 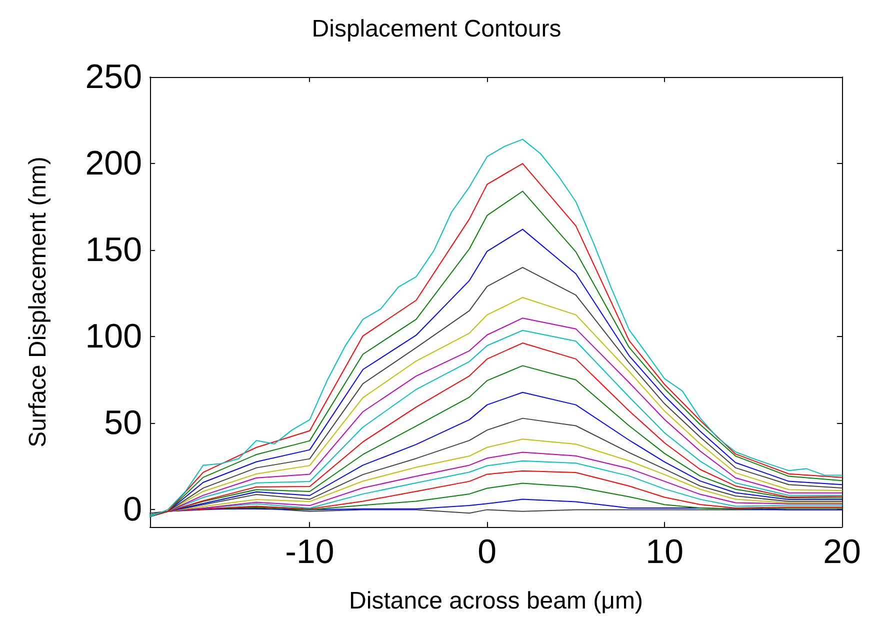 I want to click on x-tick-label: 0, so click(x=487, y=552).